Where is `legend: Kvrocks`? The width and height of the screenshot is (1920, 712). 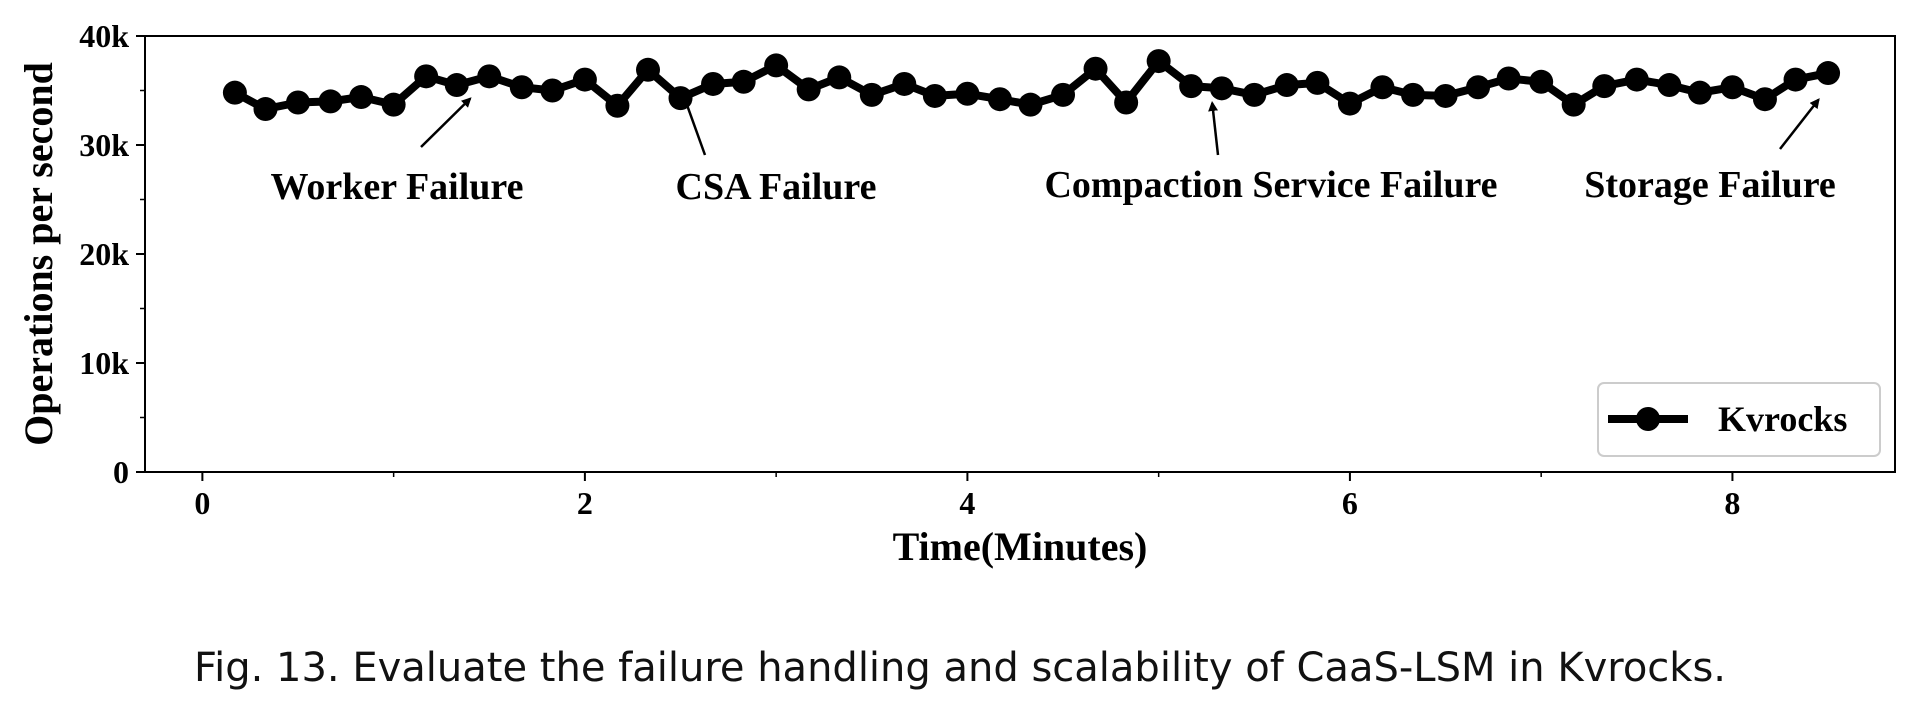 legend: Kvrocks is located at coordinates (1739, 419).